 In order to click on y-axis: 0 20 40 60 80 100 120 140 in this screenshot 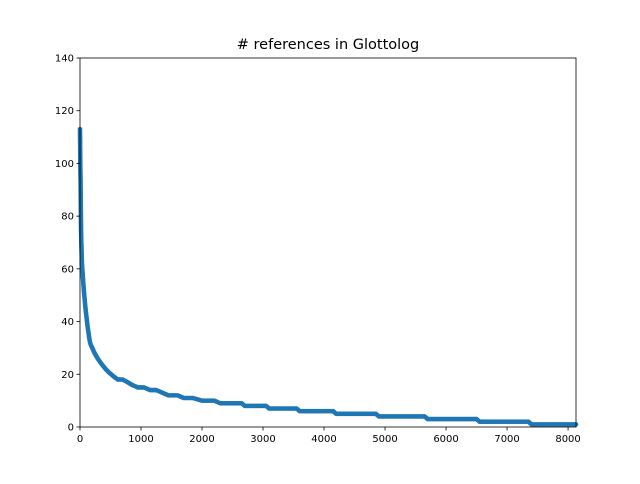, I will do `click(67, 244)`.